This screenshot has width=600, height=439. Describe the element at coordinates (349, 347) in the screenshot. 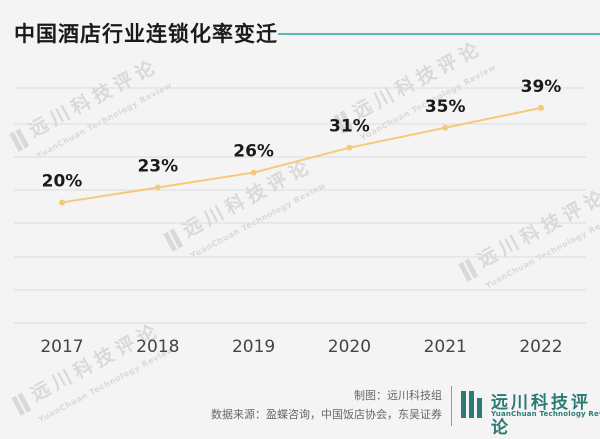

I see `x-tick-label: 2020` at that location.